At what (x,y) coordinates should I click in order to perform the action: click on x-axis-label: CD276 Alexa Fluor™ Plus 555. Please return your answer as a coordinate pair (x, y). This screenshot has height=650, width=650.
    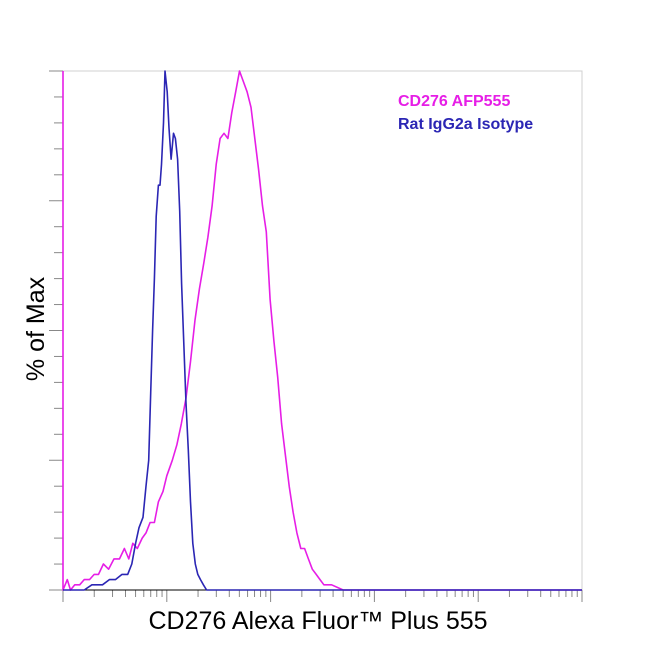
    Looking at the image, I should click on (317, 621).